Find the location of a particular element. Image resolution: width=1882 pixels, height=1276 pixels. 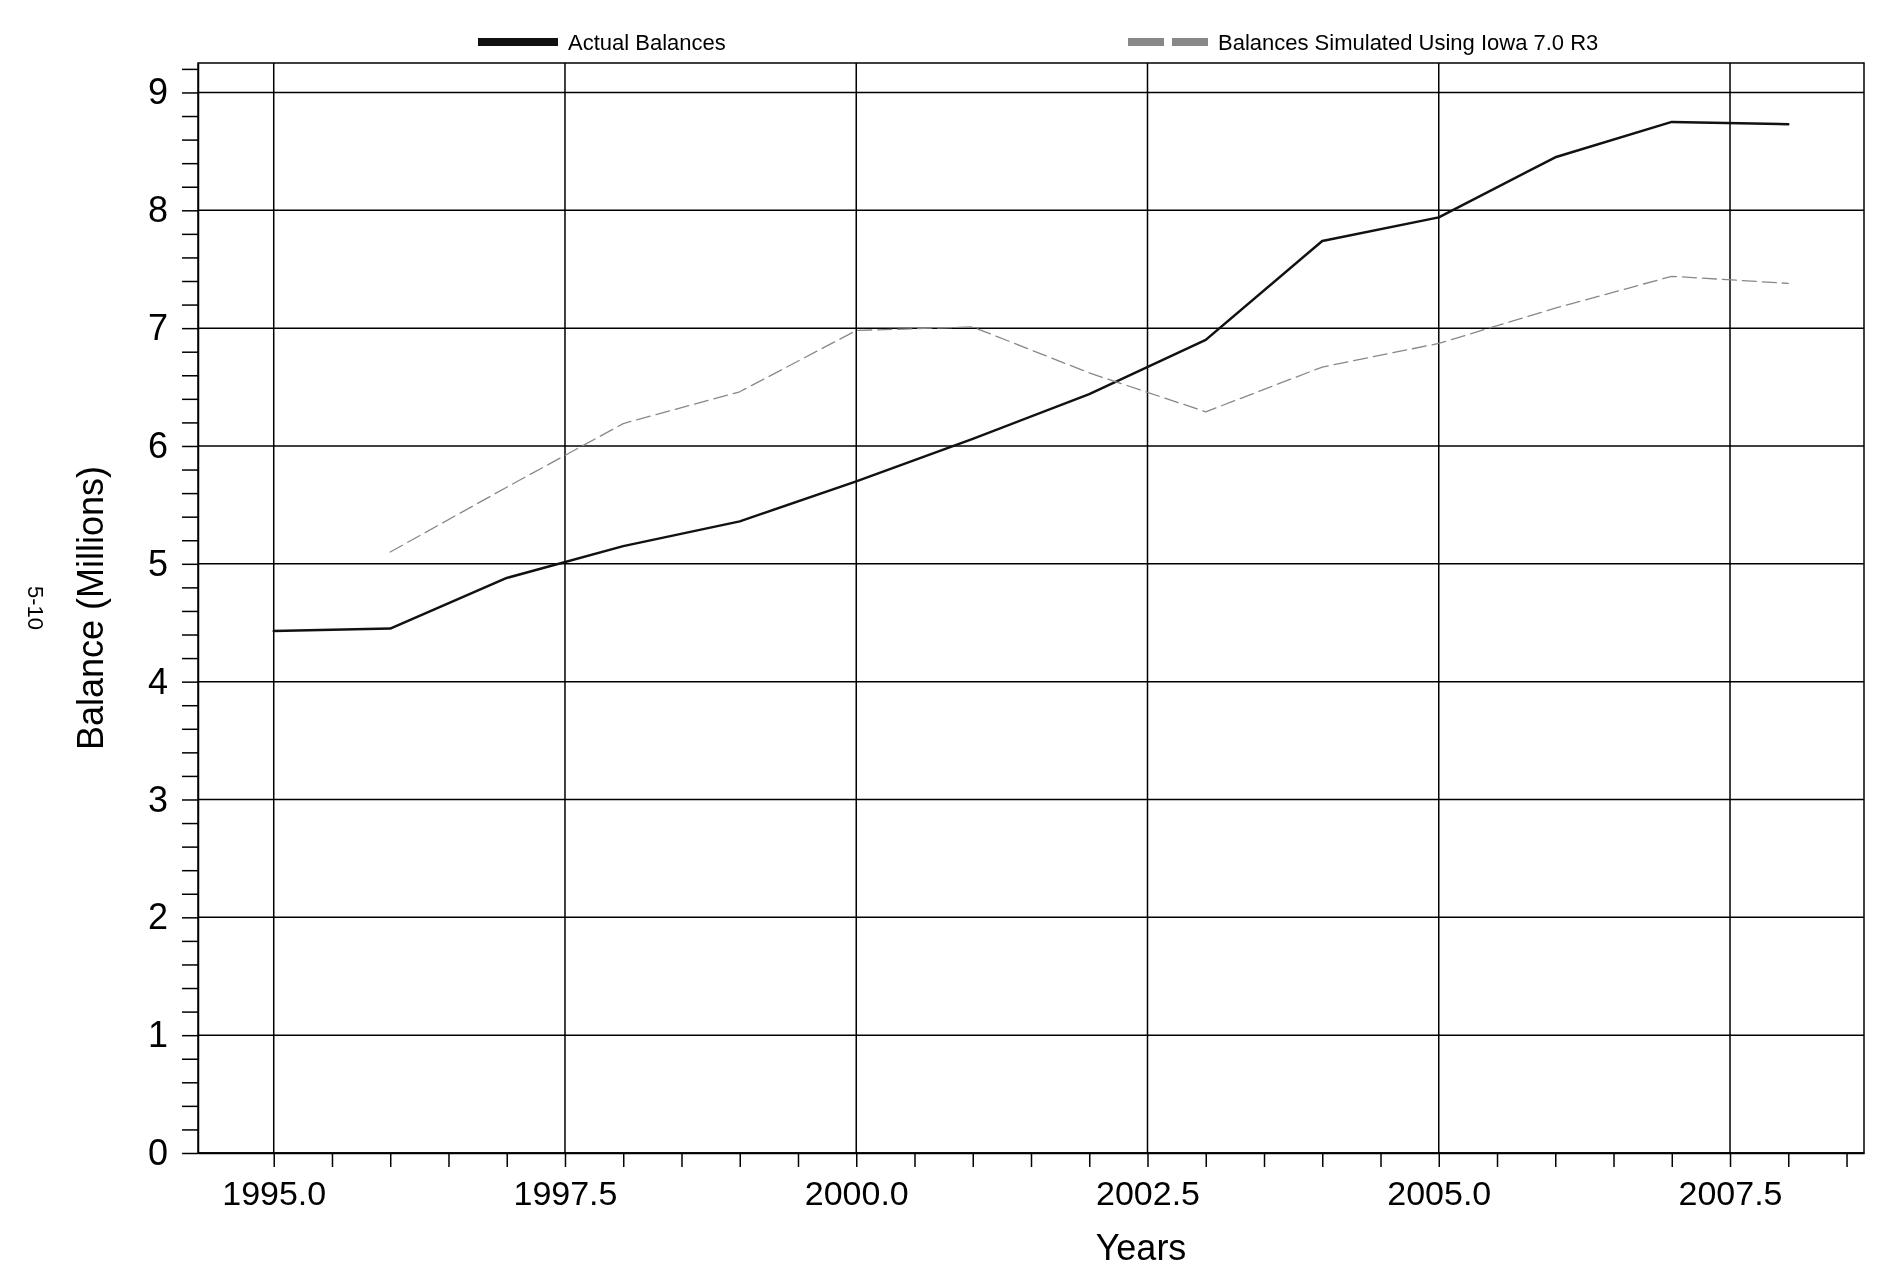

y-tick-label: 7 is located at coordinates (157, 328).